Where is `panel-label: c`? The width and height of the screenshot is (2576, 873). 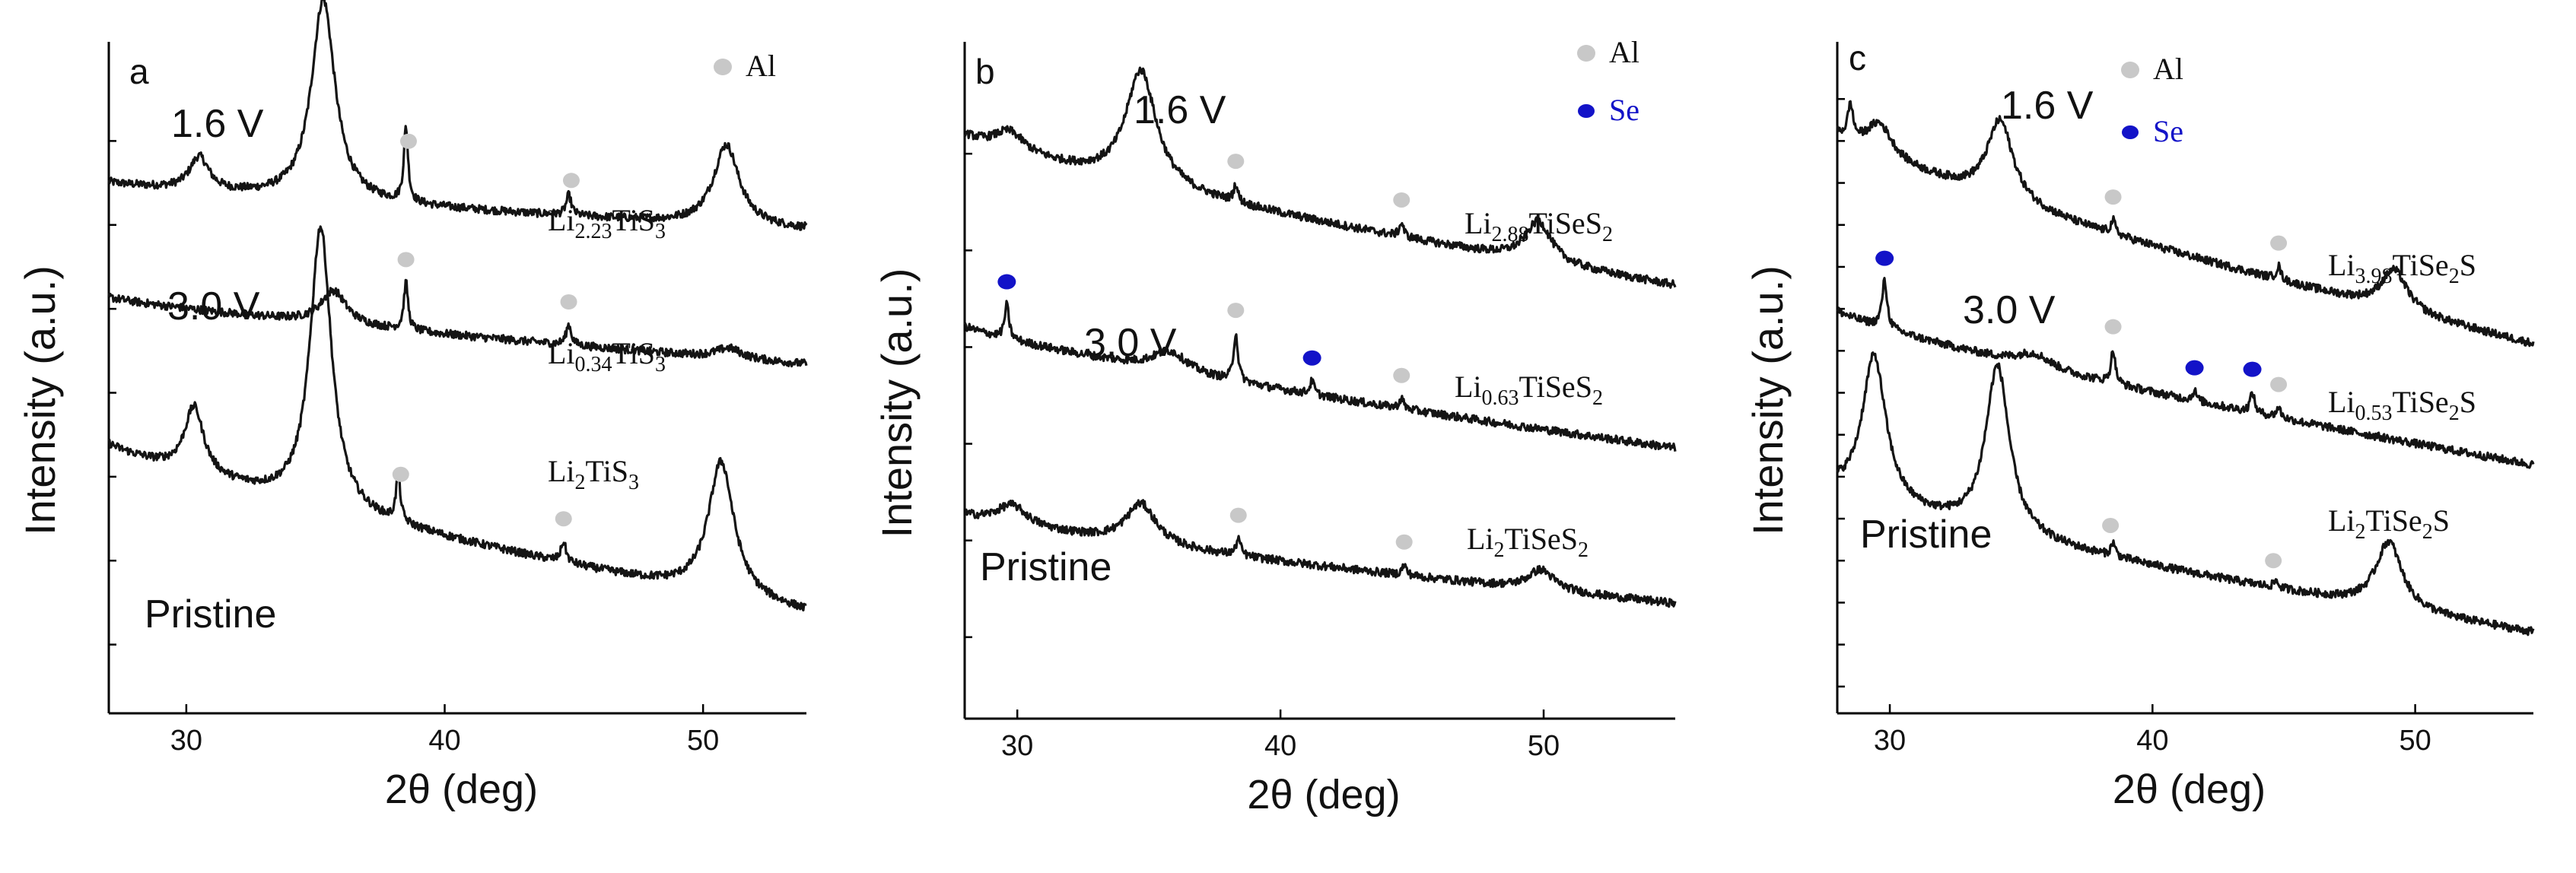
panel-label: c is located at coordinates (1857, 58).